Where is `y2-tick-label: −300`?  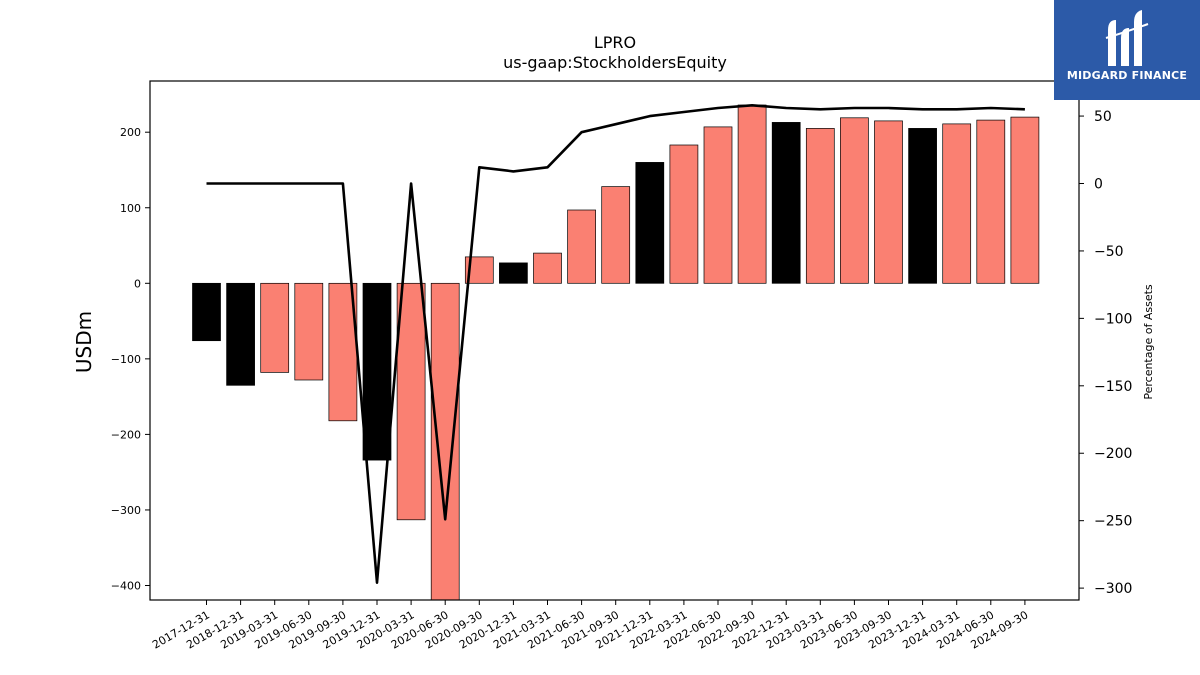
y2-tick-label: −300 is located at coordinates (1113, 589).